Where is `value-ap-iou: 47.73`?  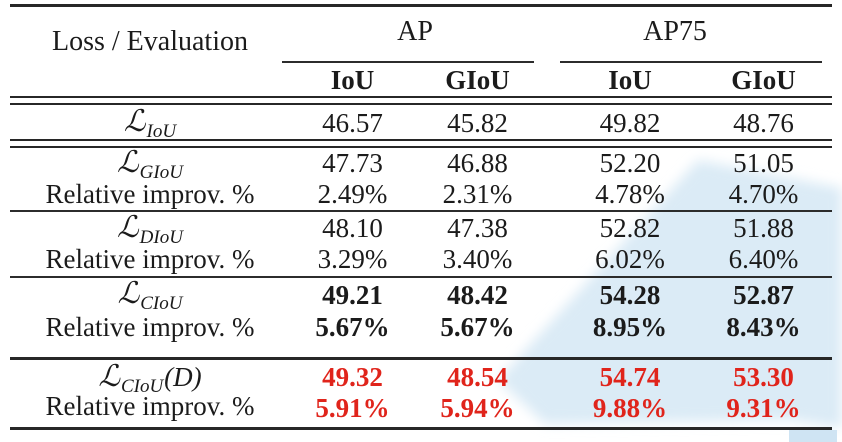 value-ap-iou: 47.73 is located at coordinates (352, 163).